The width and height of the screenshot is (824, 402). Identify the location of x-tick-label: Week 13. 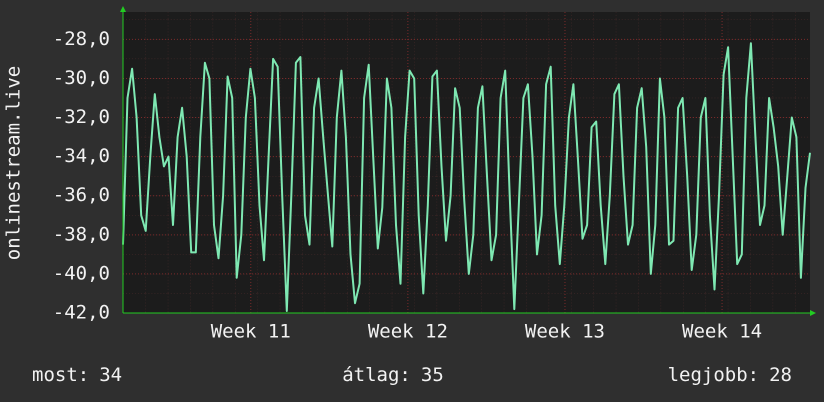
(565, 332).